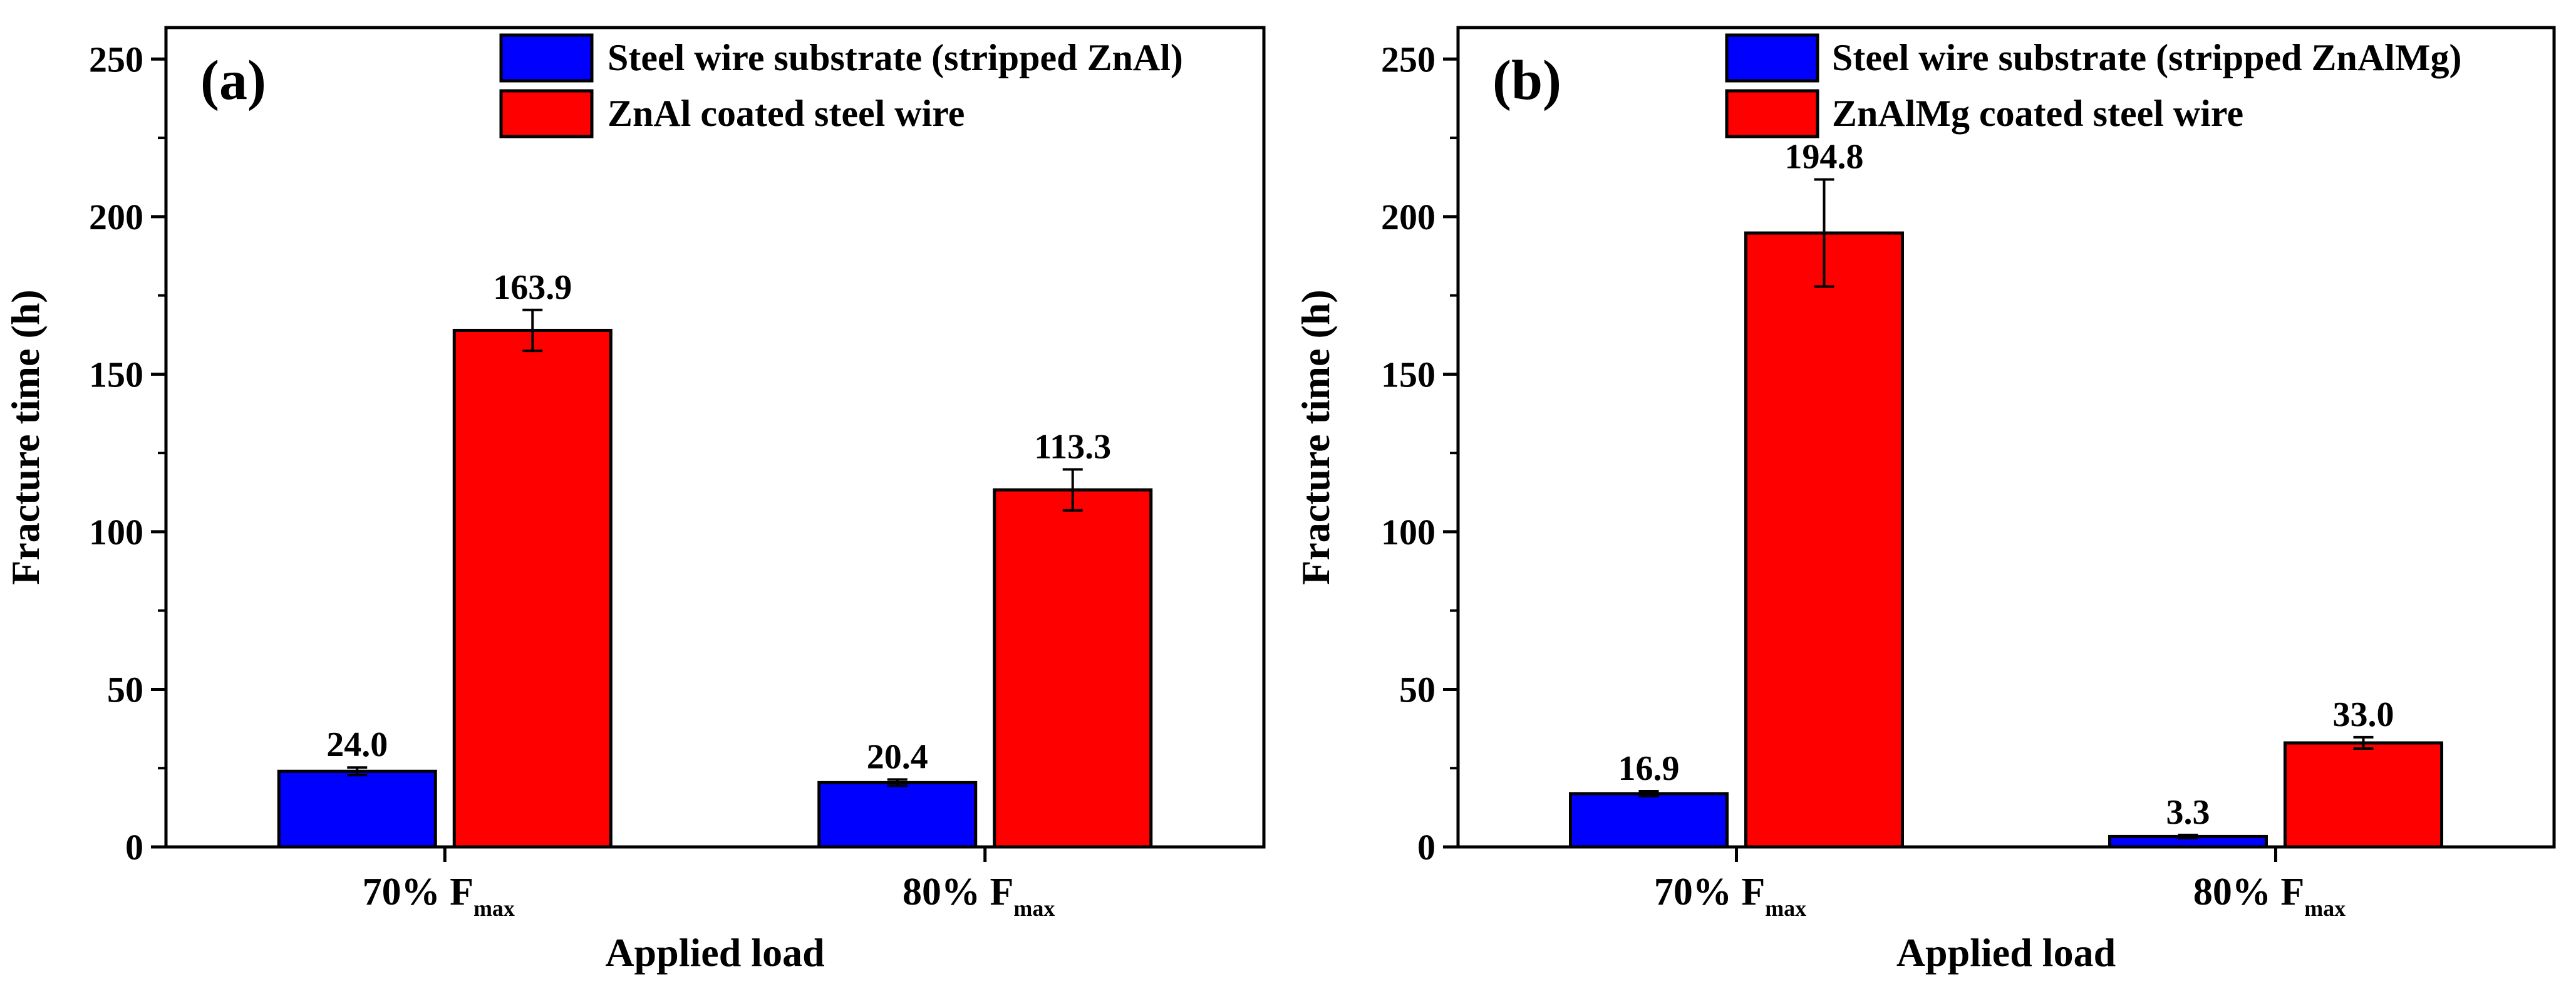 Image resolution: width=2576 pixels, height=991 pixels. Describe the element at coordinates (1526, 80) in the screenshot. I see `panel-label: (b)` at that location.